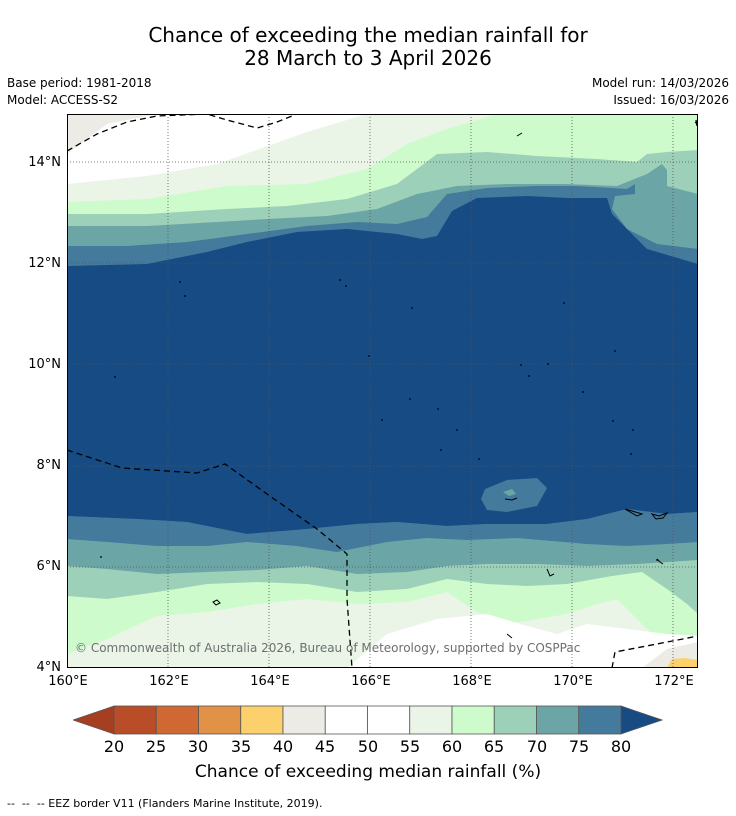 This screenshot has width=736, height=816. Describe the element at coordinates (210, 558) in the screenshot. I see `eez-border-middle` at that location.